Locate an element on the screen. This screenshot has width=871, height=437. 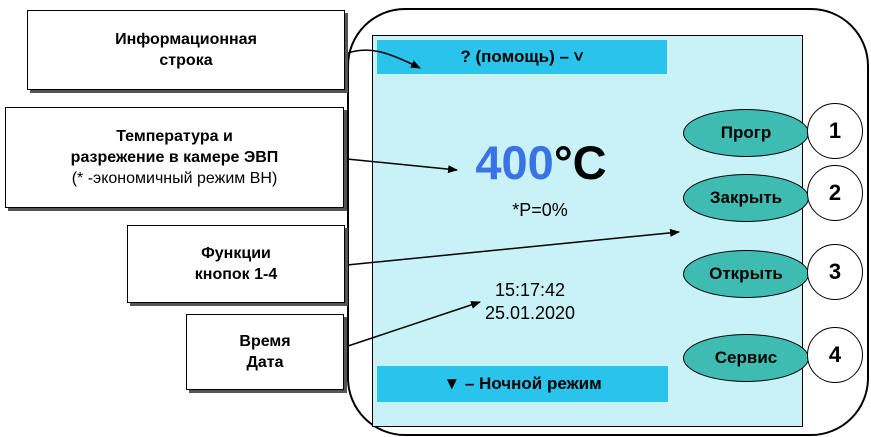
date-readout: 25.01.2020 is located at coordinates (530, 313).